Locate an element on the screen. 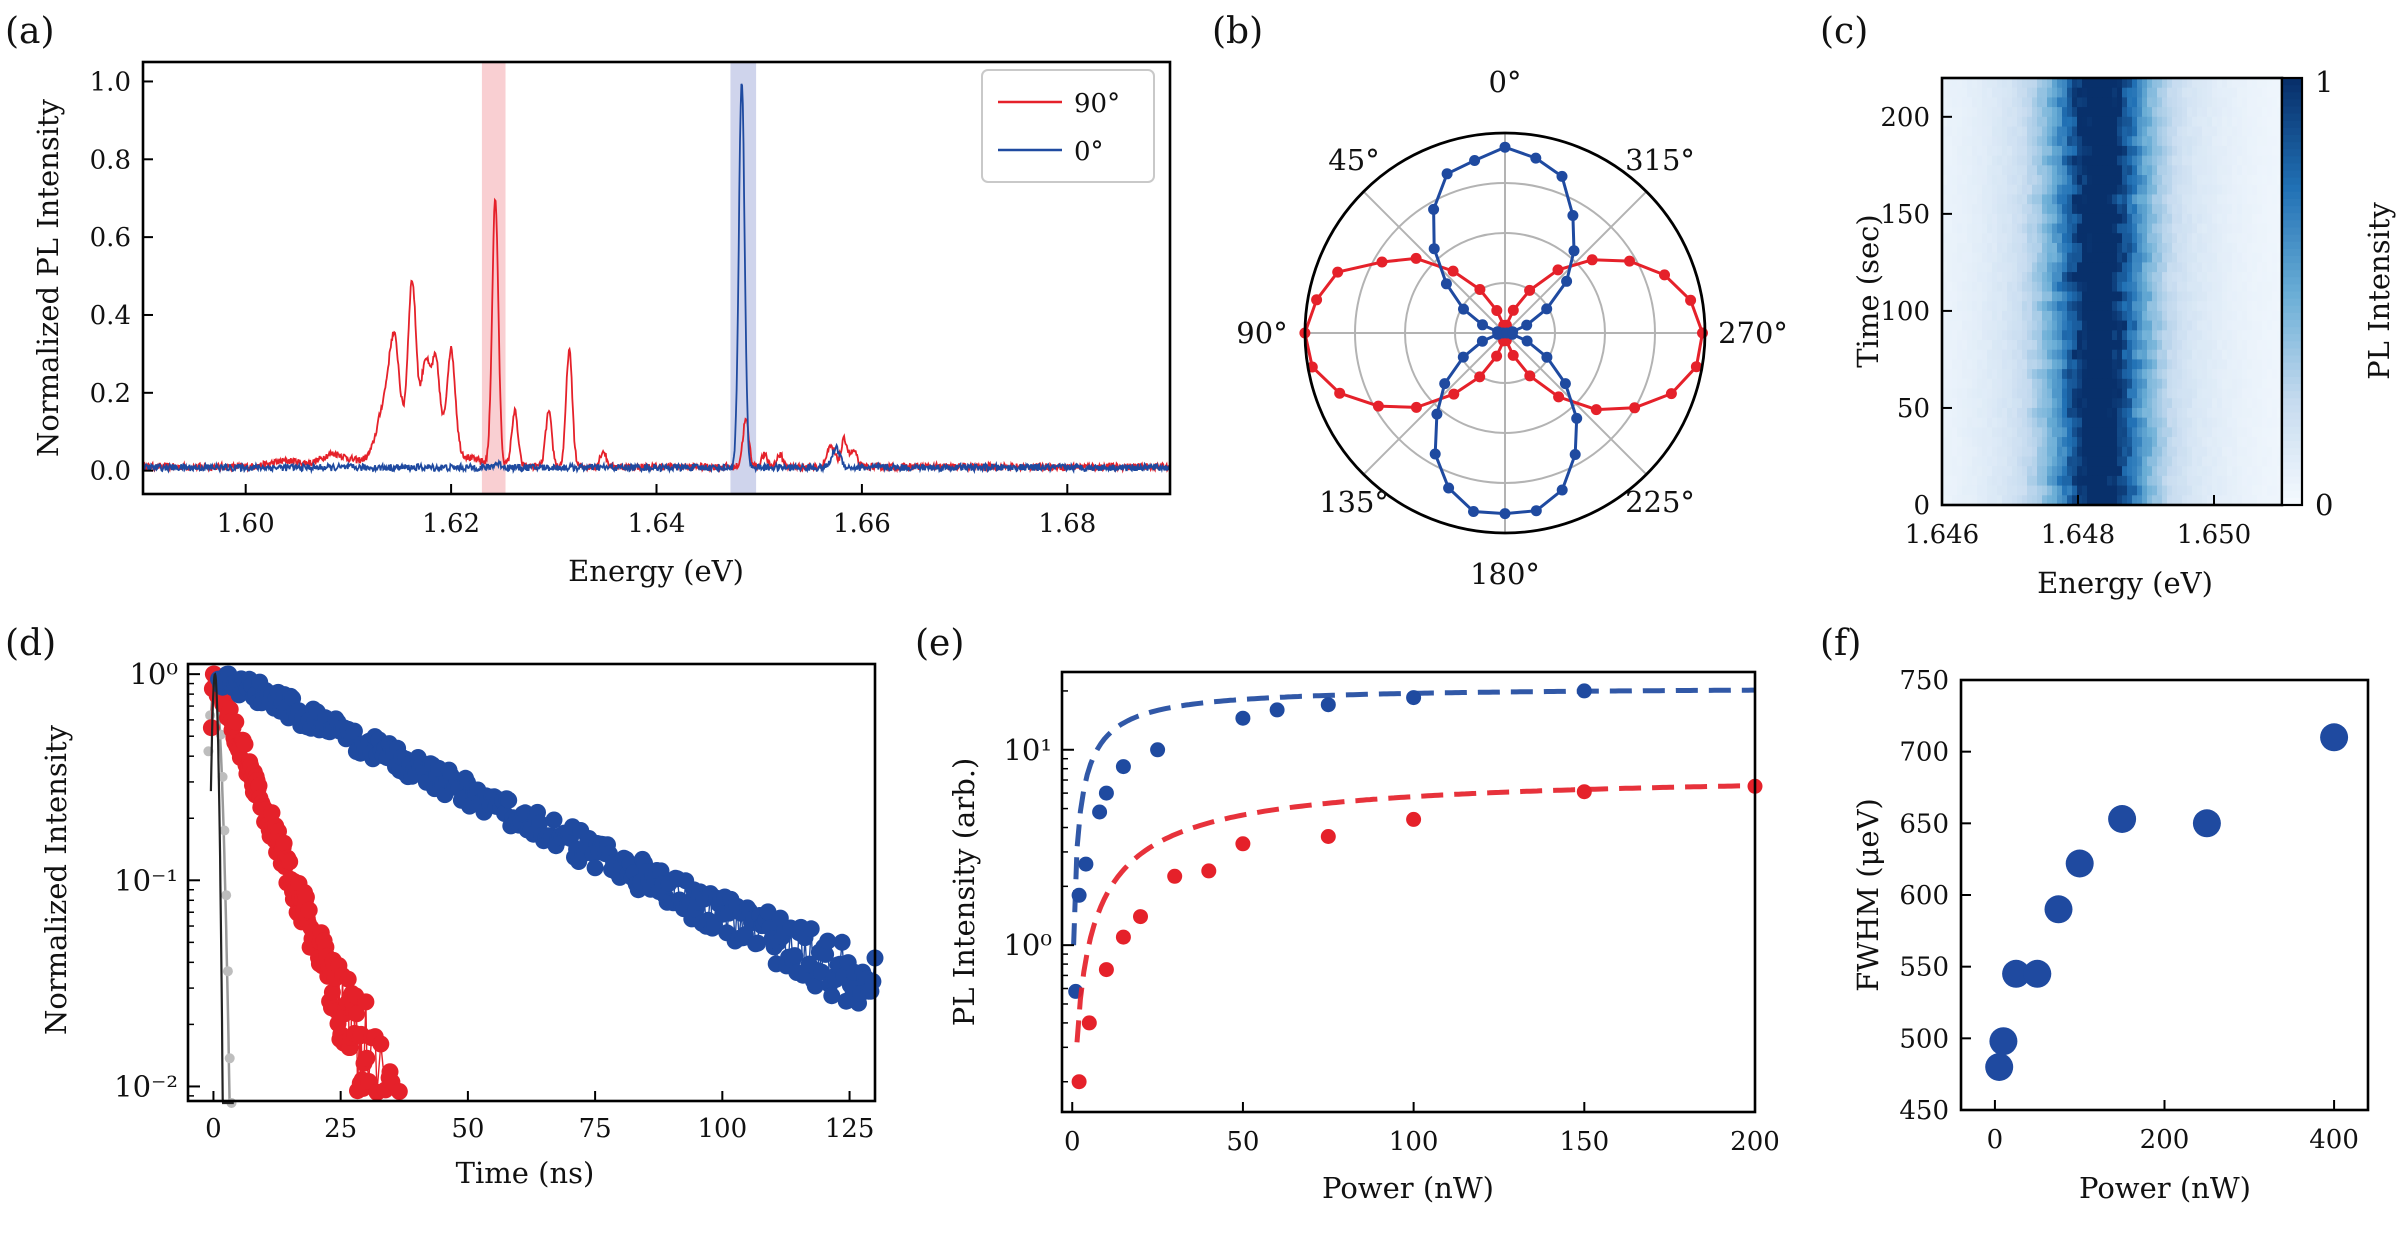 The height and width of the screenshot is (1233, 2405). decay-point-blue is located at coordinates (661, 871).